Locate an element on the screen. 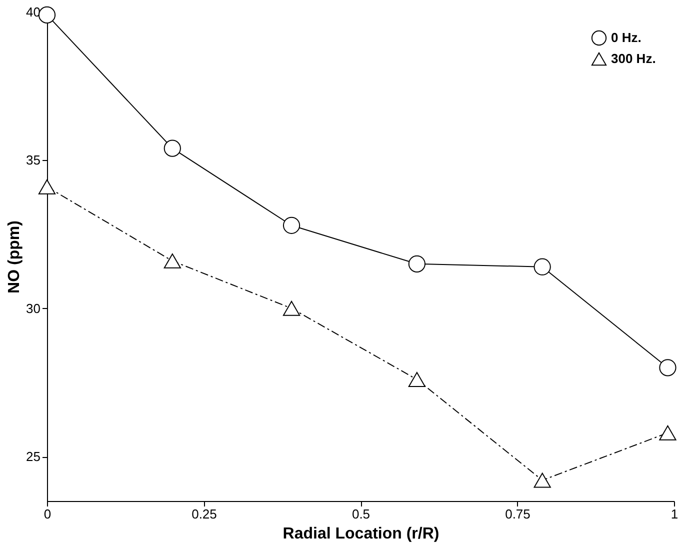 Image resolution: width=683 pixels, height=546 pixels. x-tick-label: 0.25 is located at coordinates (204, 514).